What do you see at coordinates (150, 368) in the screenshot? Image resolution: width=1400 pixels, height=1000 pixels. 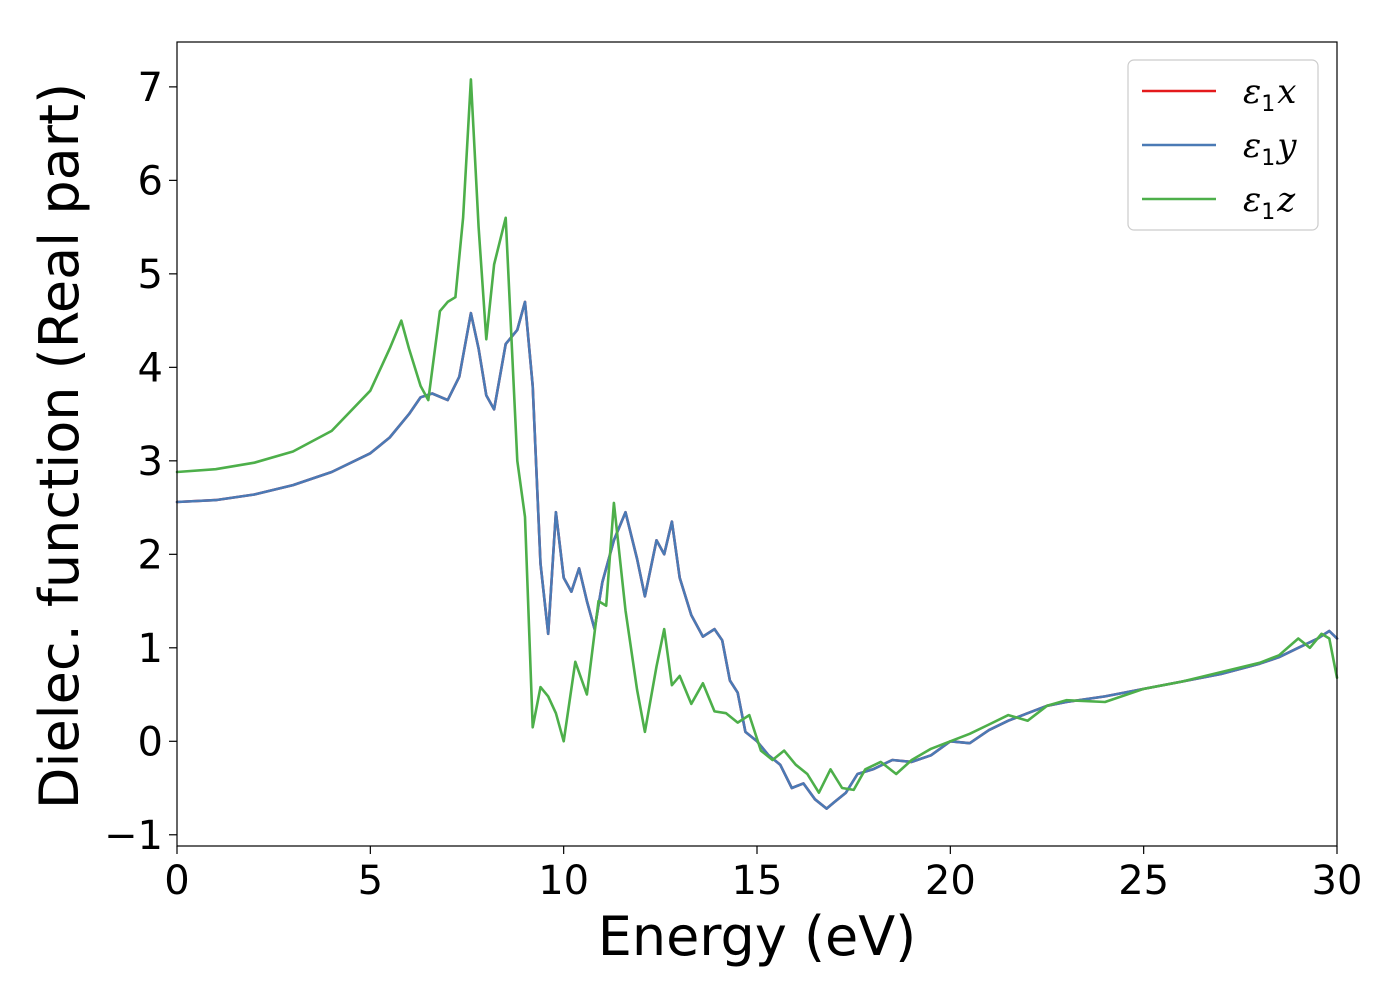 I see `y-tick-label: 4` at bounding box center [150, 368].